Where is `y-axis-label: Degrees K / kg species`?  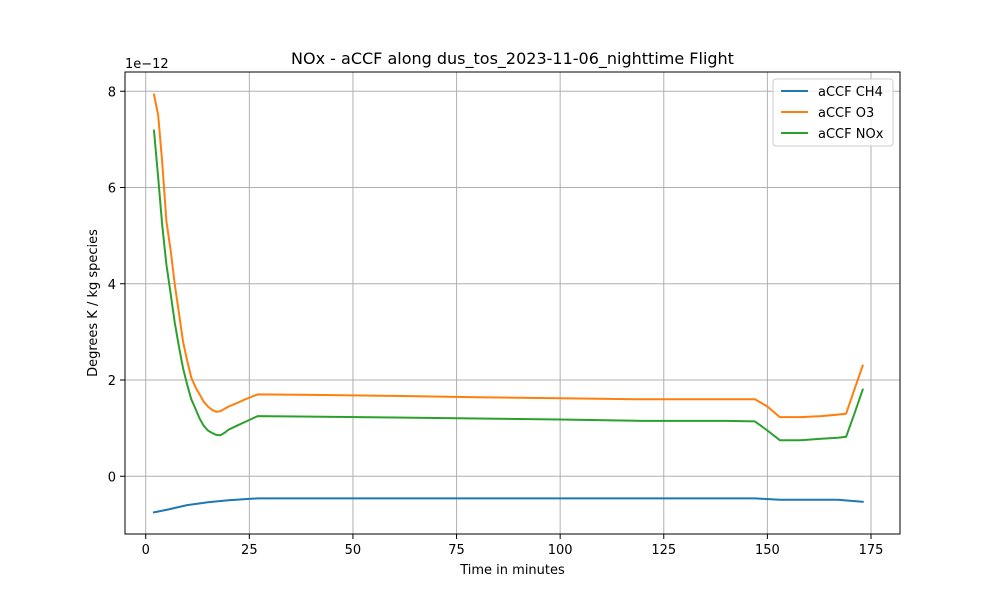 y-axis-label: Degrees K / kg species is located at coordinates (93, 303).